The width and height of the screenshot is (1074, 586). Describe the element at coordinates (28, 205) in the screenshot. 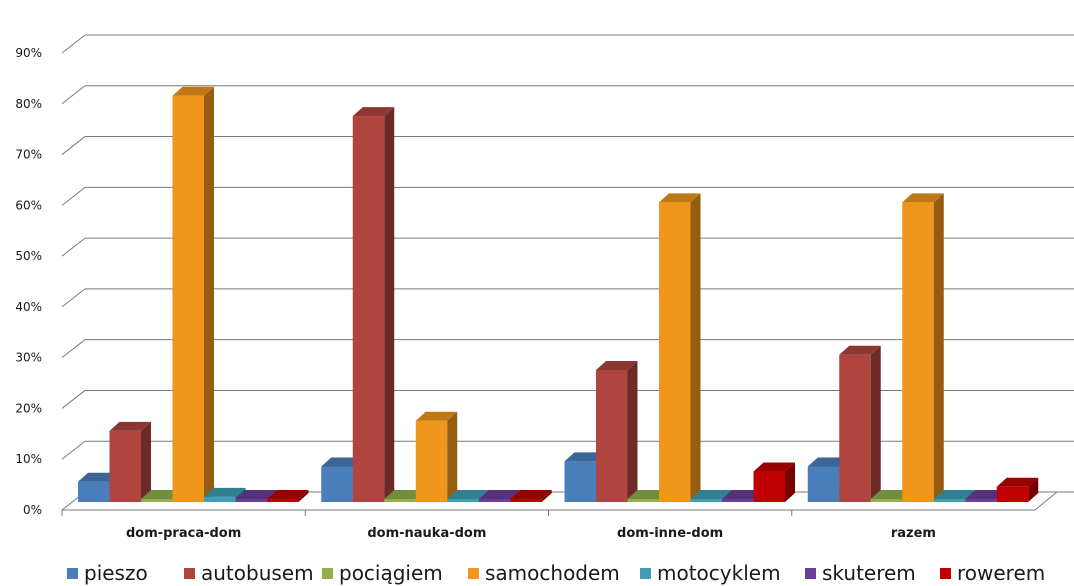

I see `y-tick-label: 60%` at that location.